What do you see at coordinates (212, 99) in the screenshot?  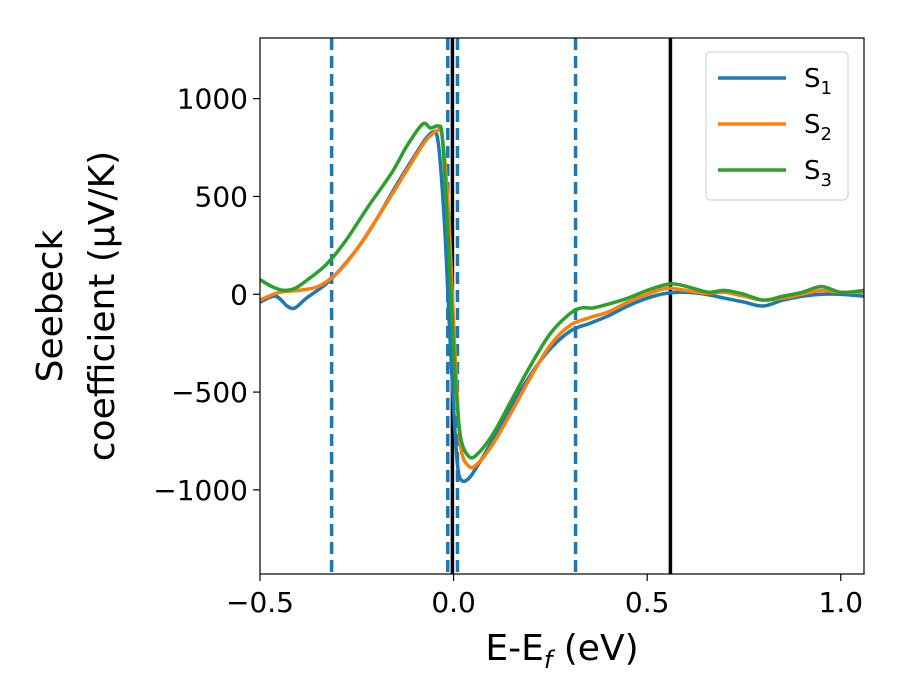 I see `y-tick-label: 1000` at bounding box center [212, 99].